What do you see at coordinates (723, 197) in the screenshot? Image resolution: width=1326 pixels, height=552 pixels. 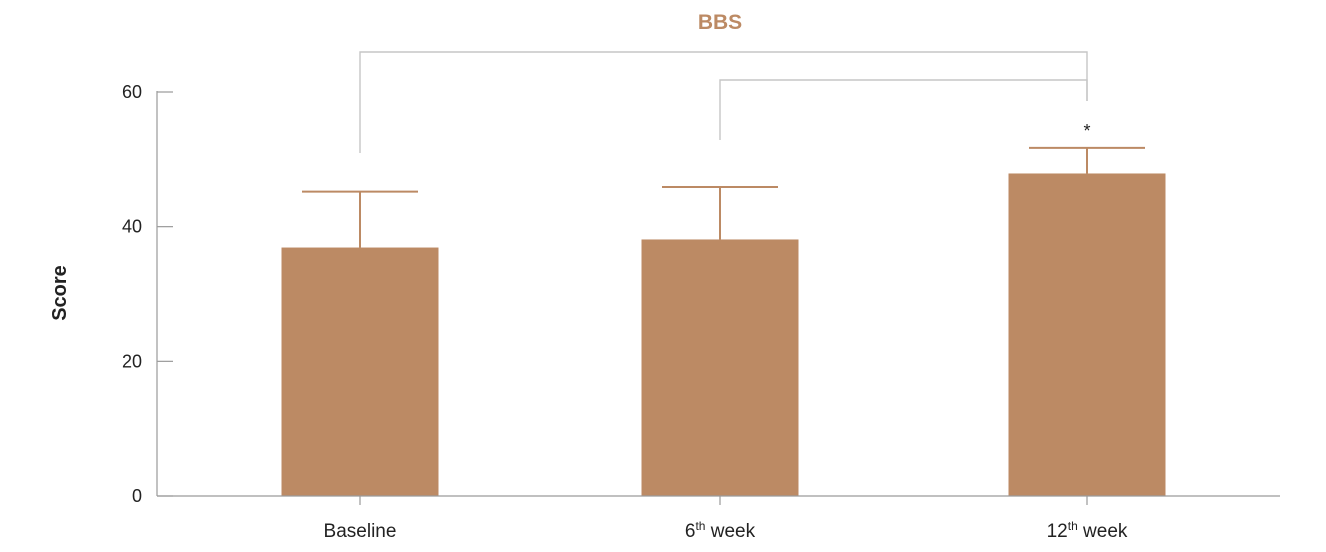 I see `error-bars` at bounding box center [723, 197].